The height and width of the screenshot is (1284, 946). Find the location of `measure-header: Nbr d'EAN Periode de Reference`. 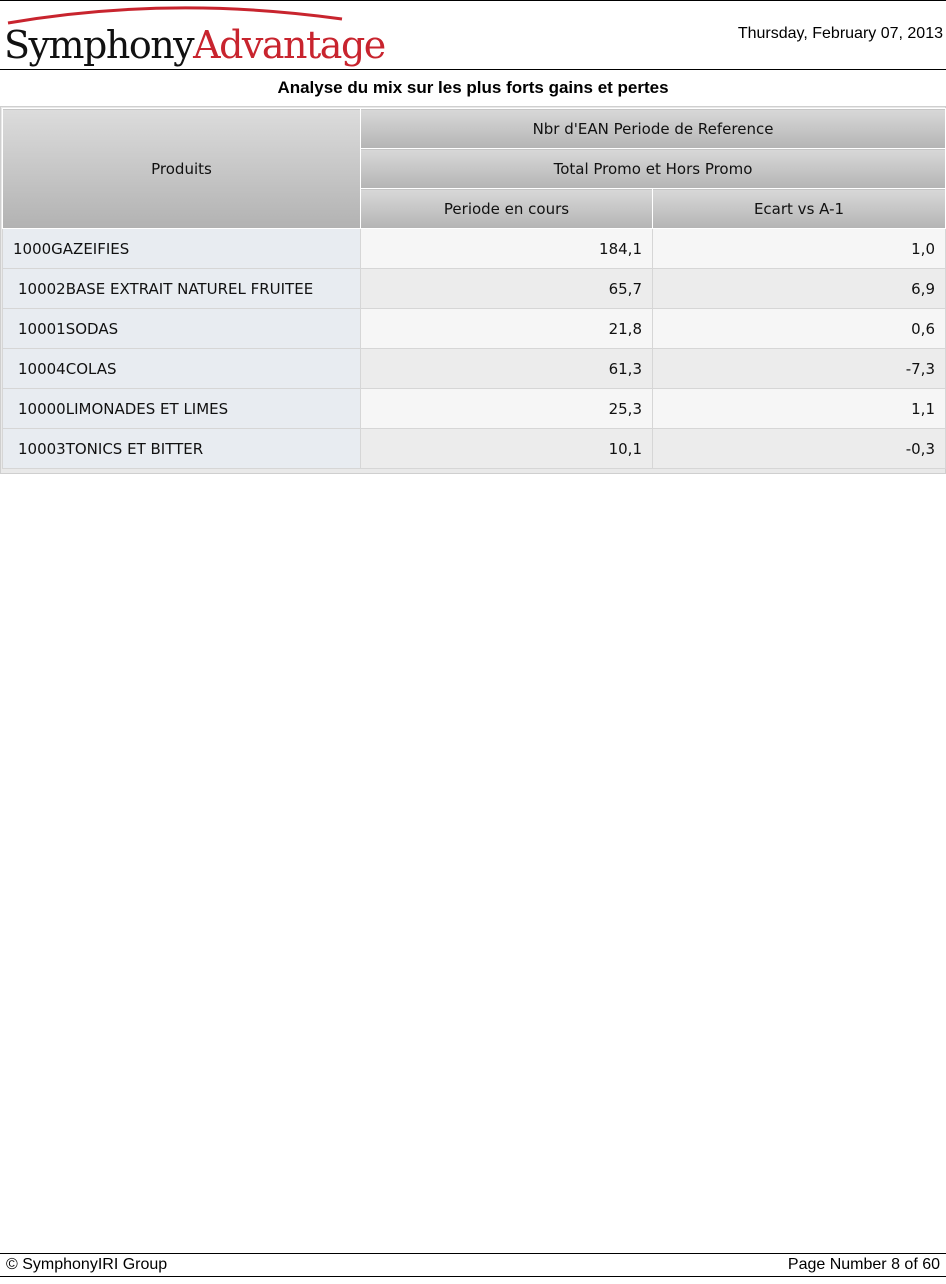

measure-header: Nbr d'EAN Periode de Reference is located at coordinates (653, 128).